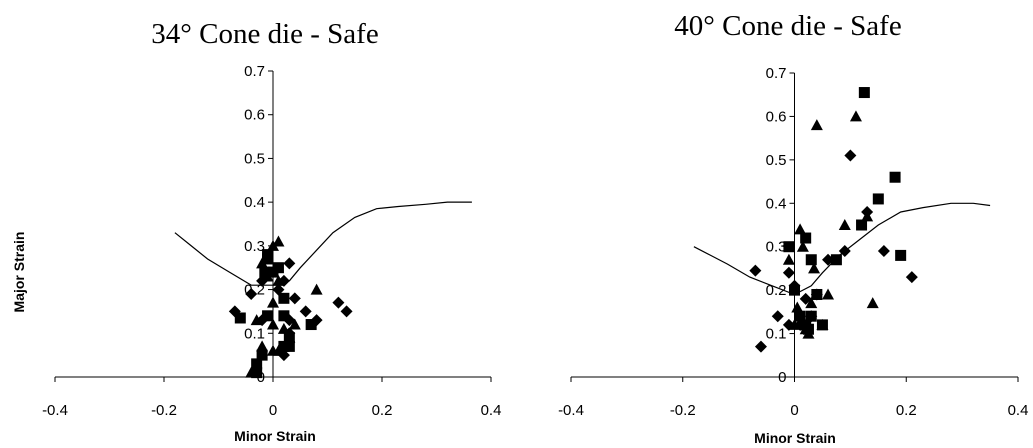  Describe the element at coordinates (787, 26) in the screenshot. I see `chart-title: 40° Cone die - Safe` at that location.